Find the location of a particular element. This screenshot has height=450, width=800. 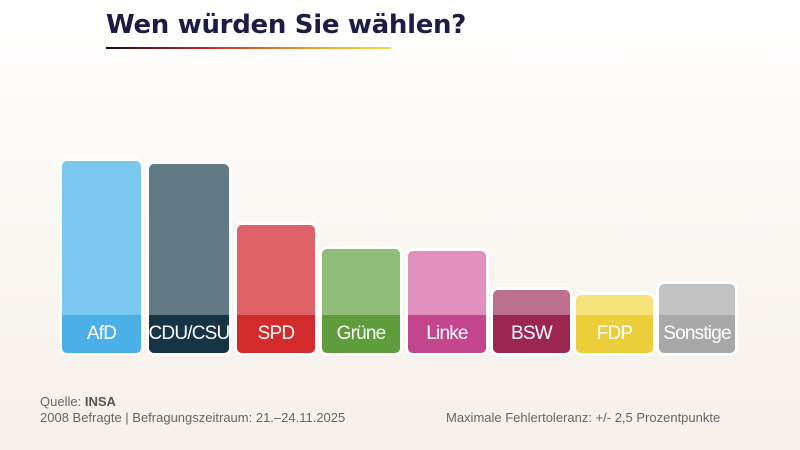

bar-grüne: Grüne is located at coordinates (361, 300).